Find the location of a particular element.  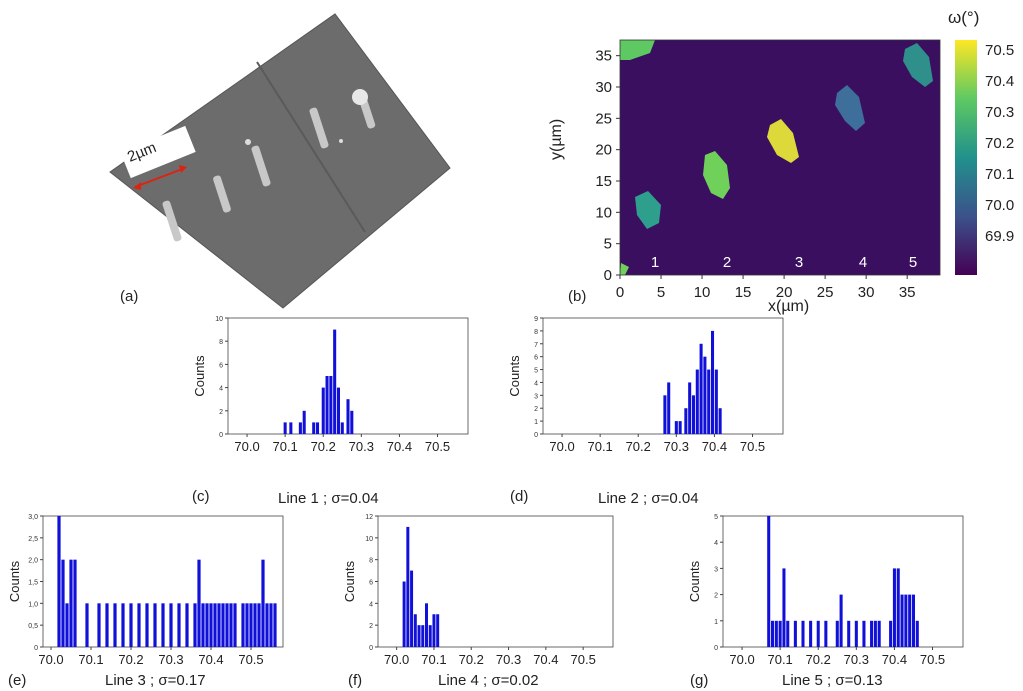

caption-line-2: Line 2 ; σ=0.04 is located at coordinates (648, 498).